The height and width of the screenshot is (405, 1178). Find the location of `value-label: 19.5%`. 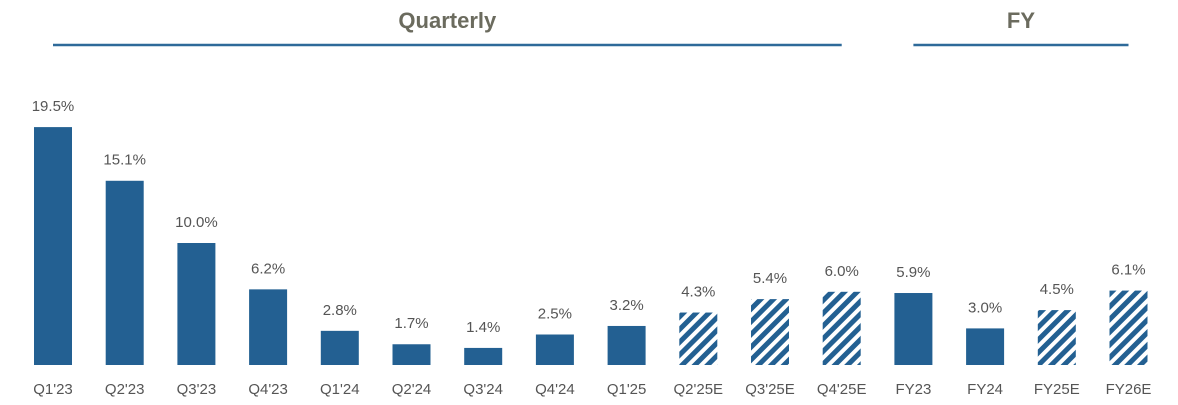

value-label: 19.5% is located at coordinates (53, 106).